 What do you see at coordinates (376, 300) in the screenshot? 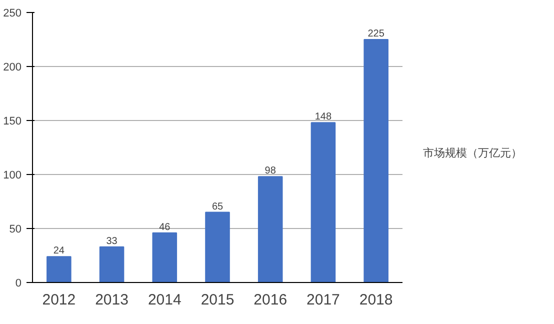
I see `x-tick-label: 2018` at bounding box center [376, 300].